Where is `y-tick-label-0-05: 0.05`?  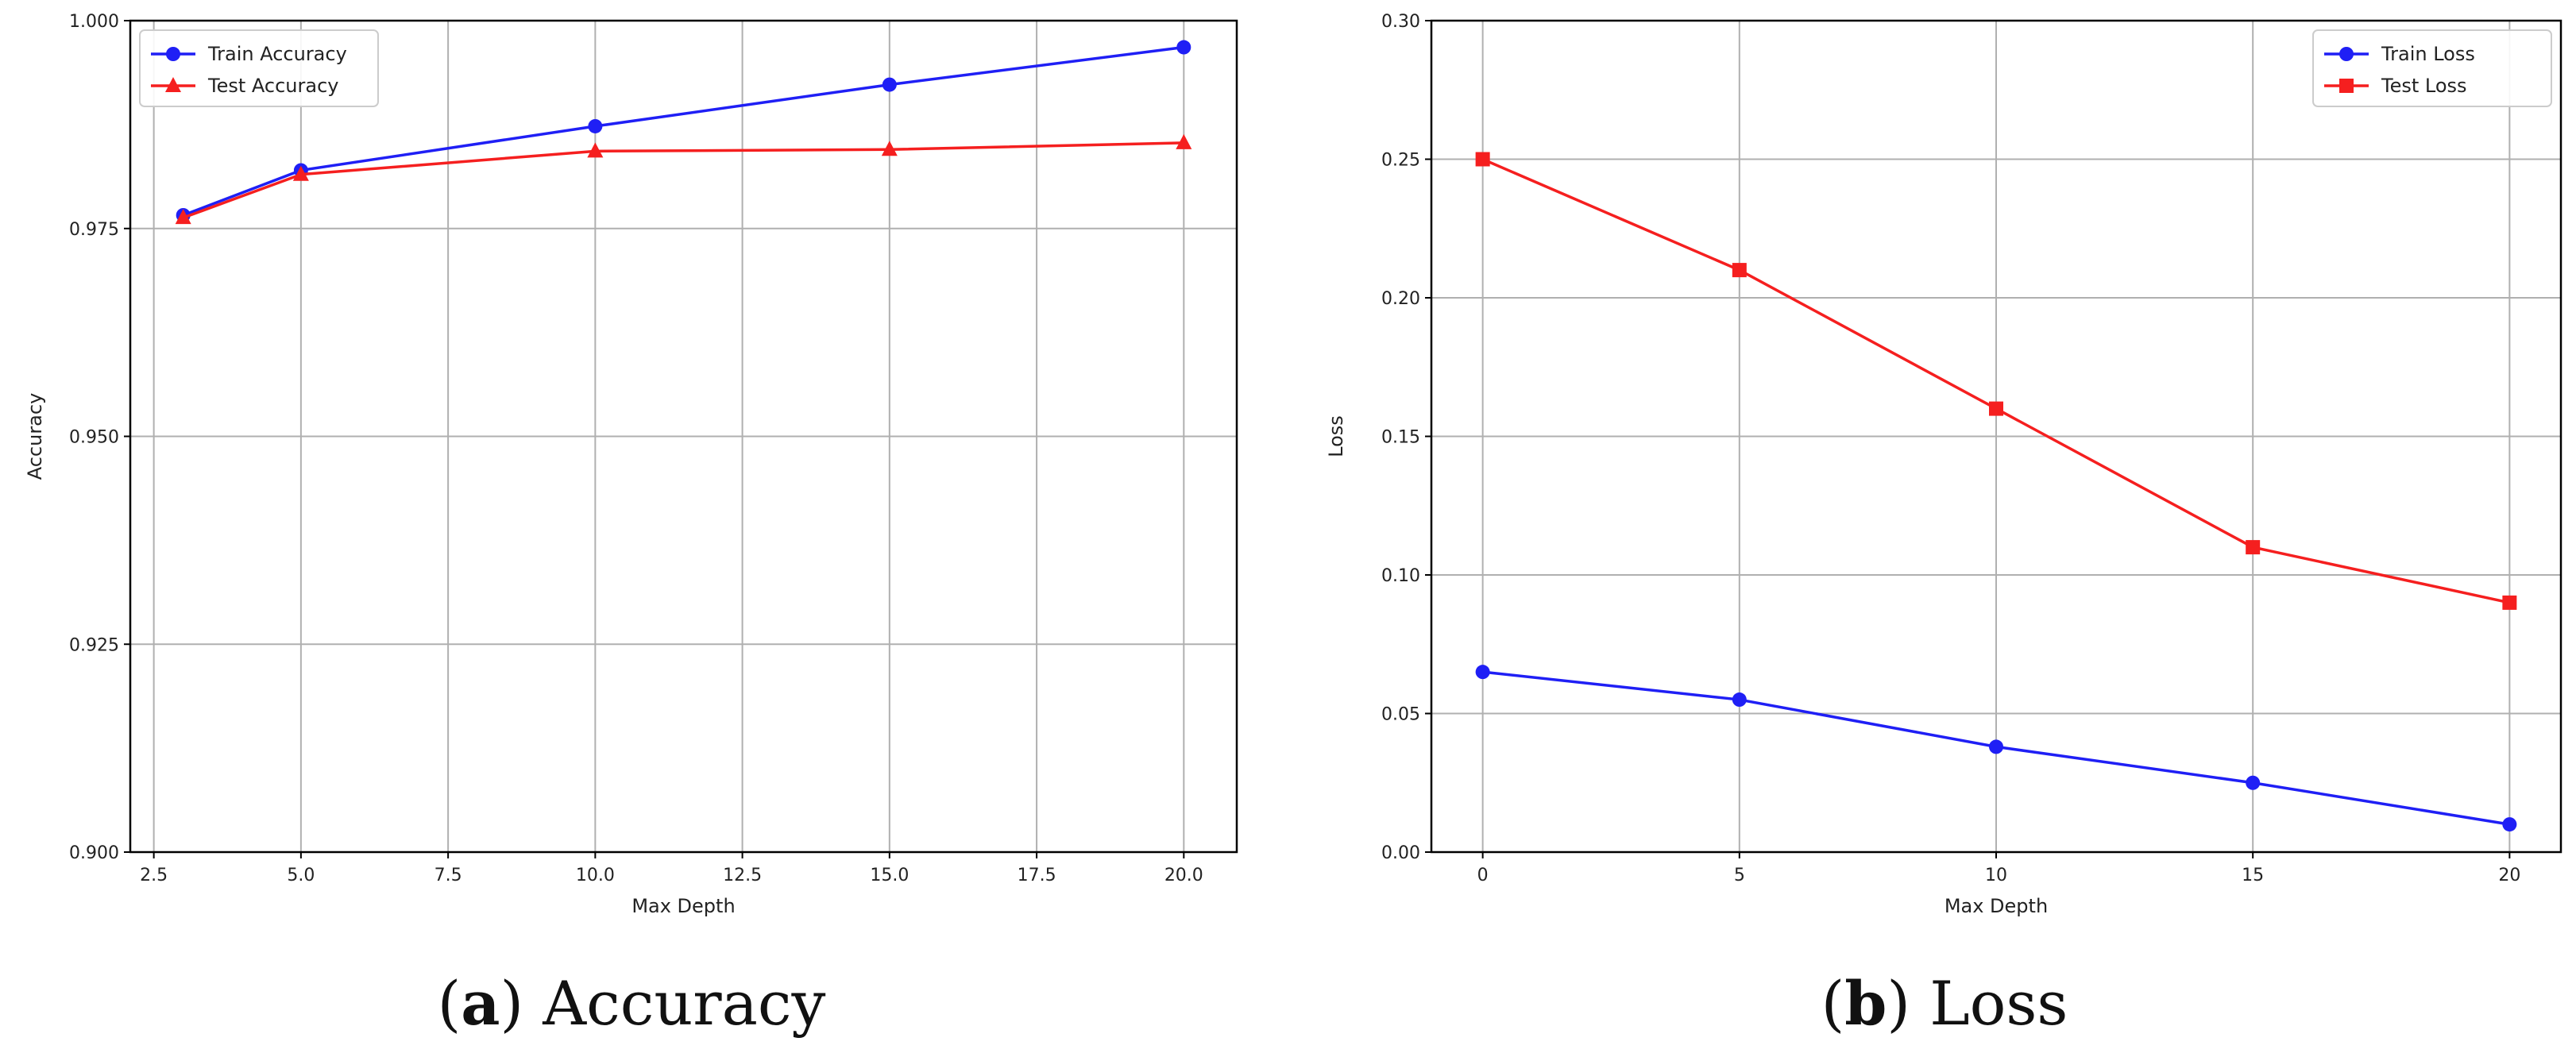
y-tick-label-0-05: 0.05 is located at coordinates (1400, 715).